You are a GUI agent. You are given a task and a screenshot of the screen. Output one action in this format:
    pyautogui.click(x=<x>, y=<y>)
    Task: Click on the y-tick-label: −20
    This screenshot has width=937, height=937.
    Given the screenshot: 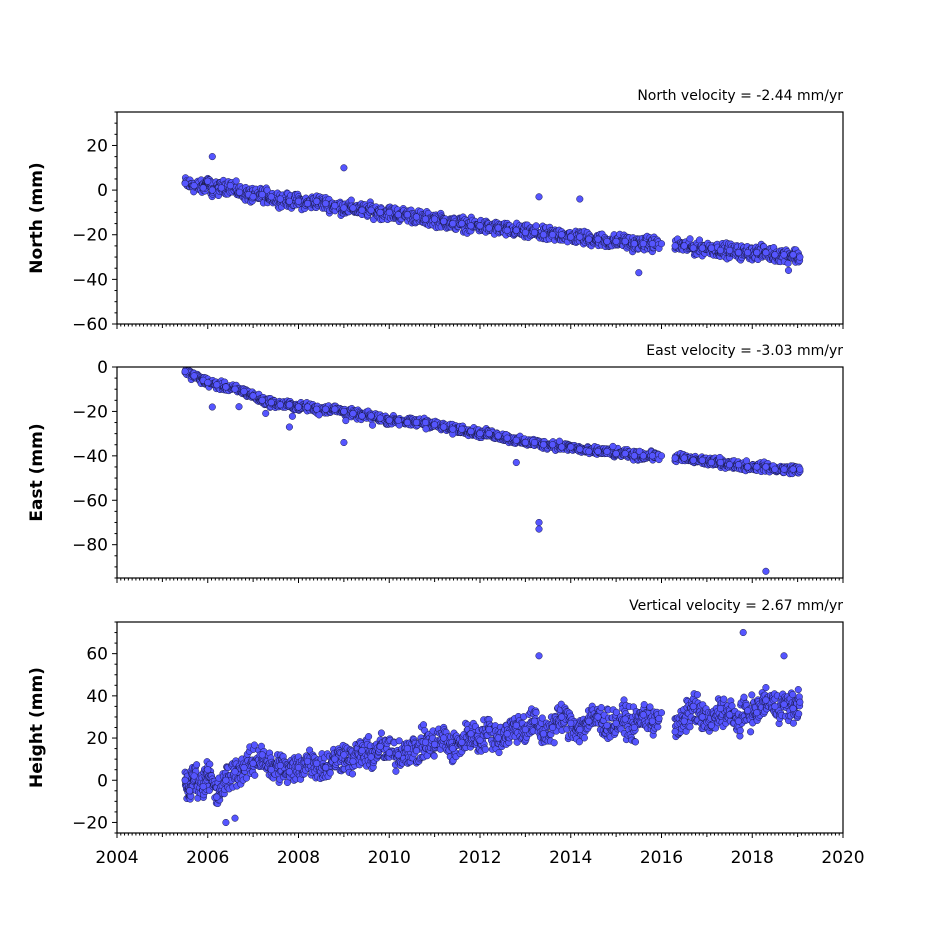 What is the action you would take?
    pyautogui.click(x=90, y=236)
    